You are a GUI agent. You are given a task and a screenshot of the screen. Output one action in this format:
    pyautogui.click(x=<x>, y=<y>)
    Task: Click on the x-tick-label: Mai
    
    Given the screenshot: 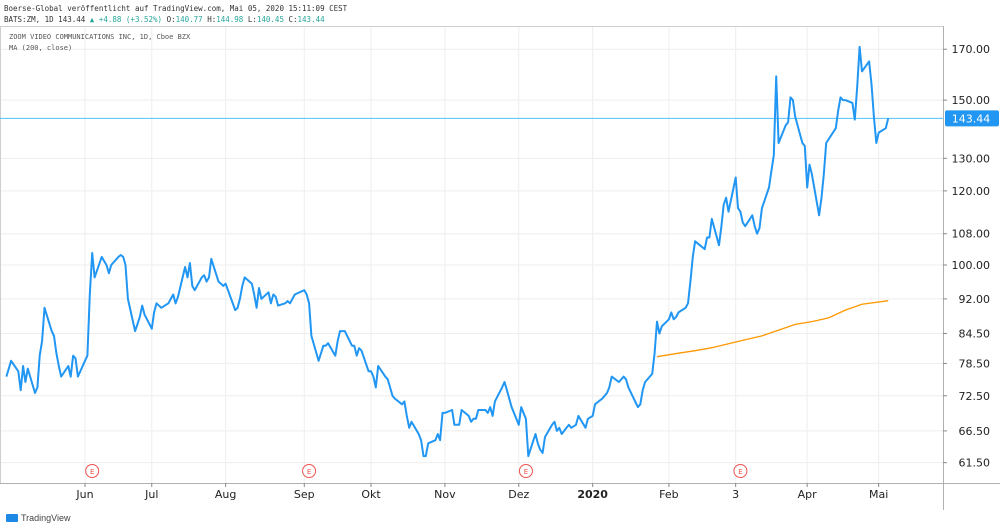 What is the action you would take?
    pyautogui.click(x=878, y=494)
    